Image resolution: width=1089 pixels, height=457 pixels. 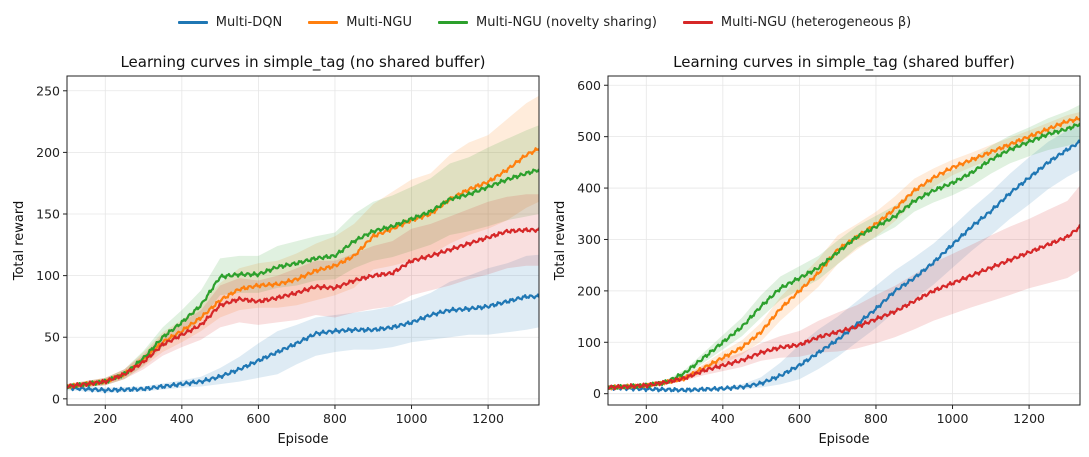 I want to click on y-tick-label: 250, so click(x=48, y=90).